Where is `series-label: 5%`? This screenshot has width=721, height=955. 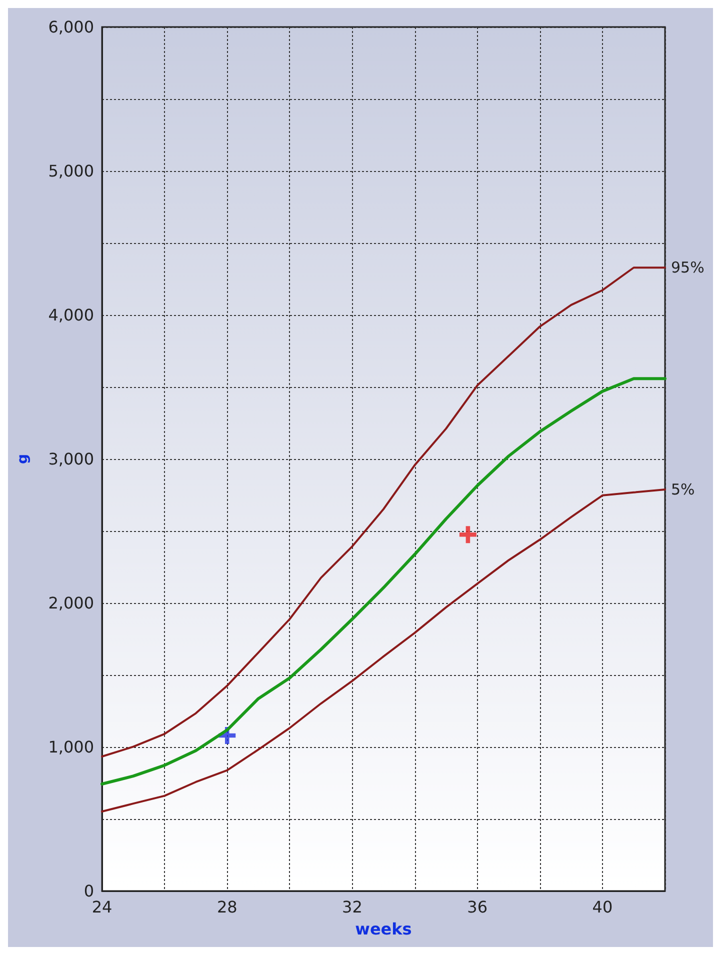 series-label: 5% is located at coordinates (683, 489).